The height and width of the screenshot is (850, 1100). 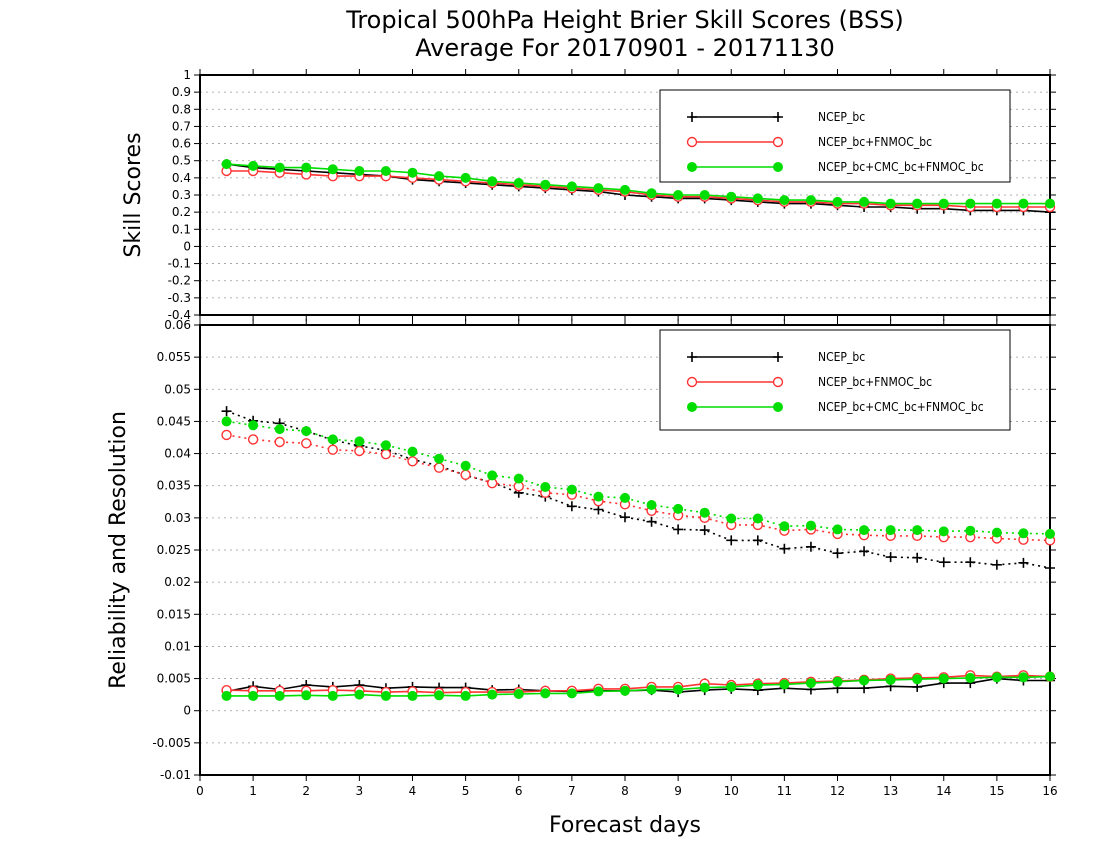 I want to click on y-tick-label: 0.3, so click(x=181, y=195).